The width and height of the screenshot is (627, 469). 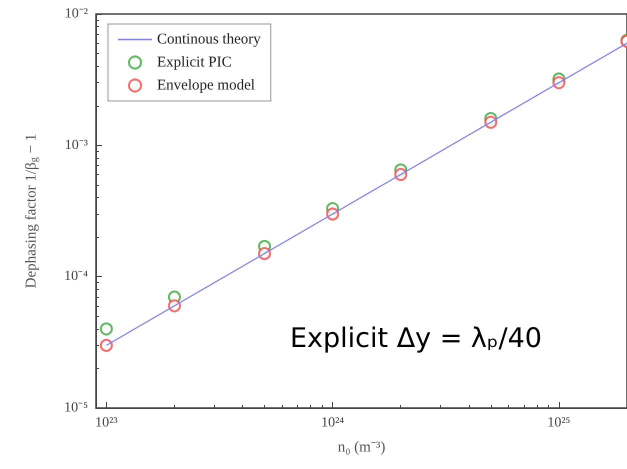 What do you see at coordinates (32, 211) in the screenshot?
I see `y-axis-title: Dephasing factor 1/βg − 1` at bounding box center [32, 211].